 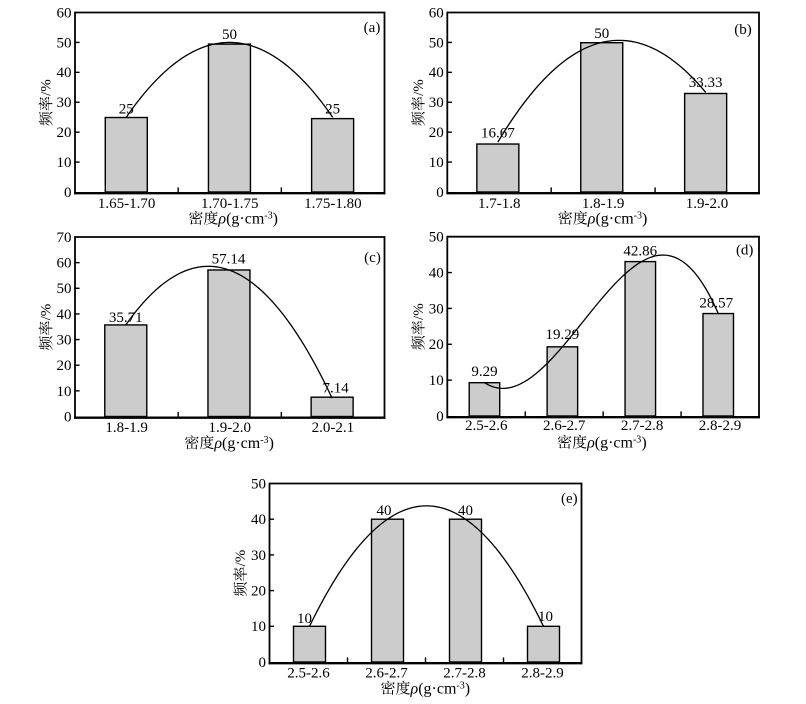 What do you see at coordinates (126, 318) in the screenshot?
I see `svg-text: 35.71` at bounding box center [126, 318].